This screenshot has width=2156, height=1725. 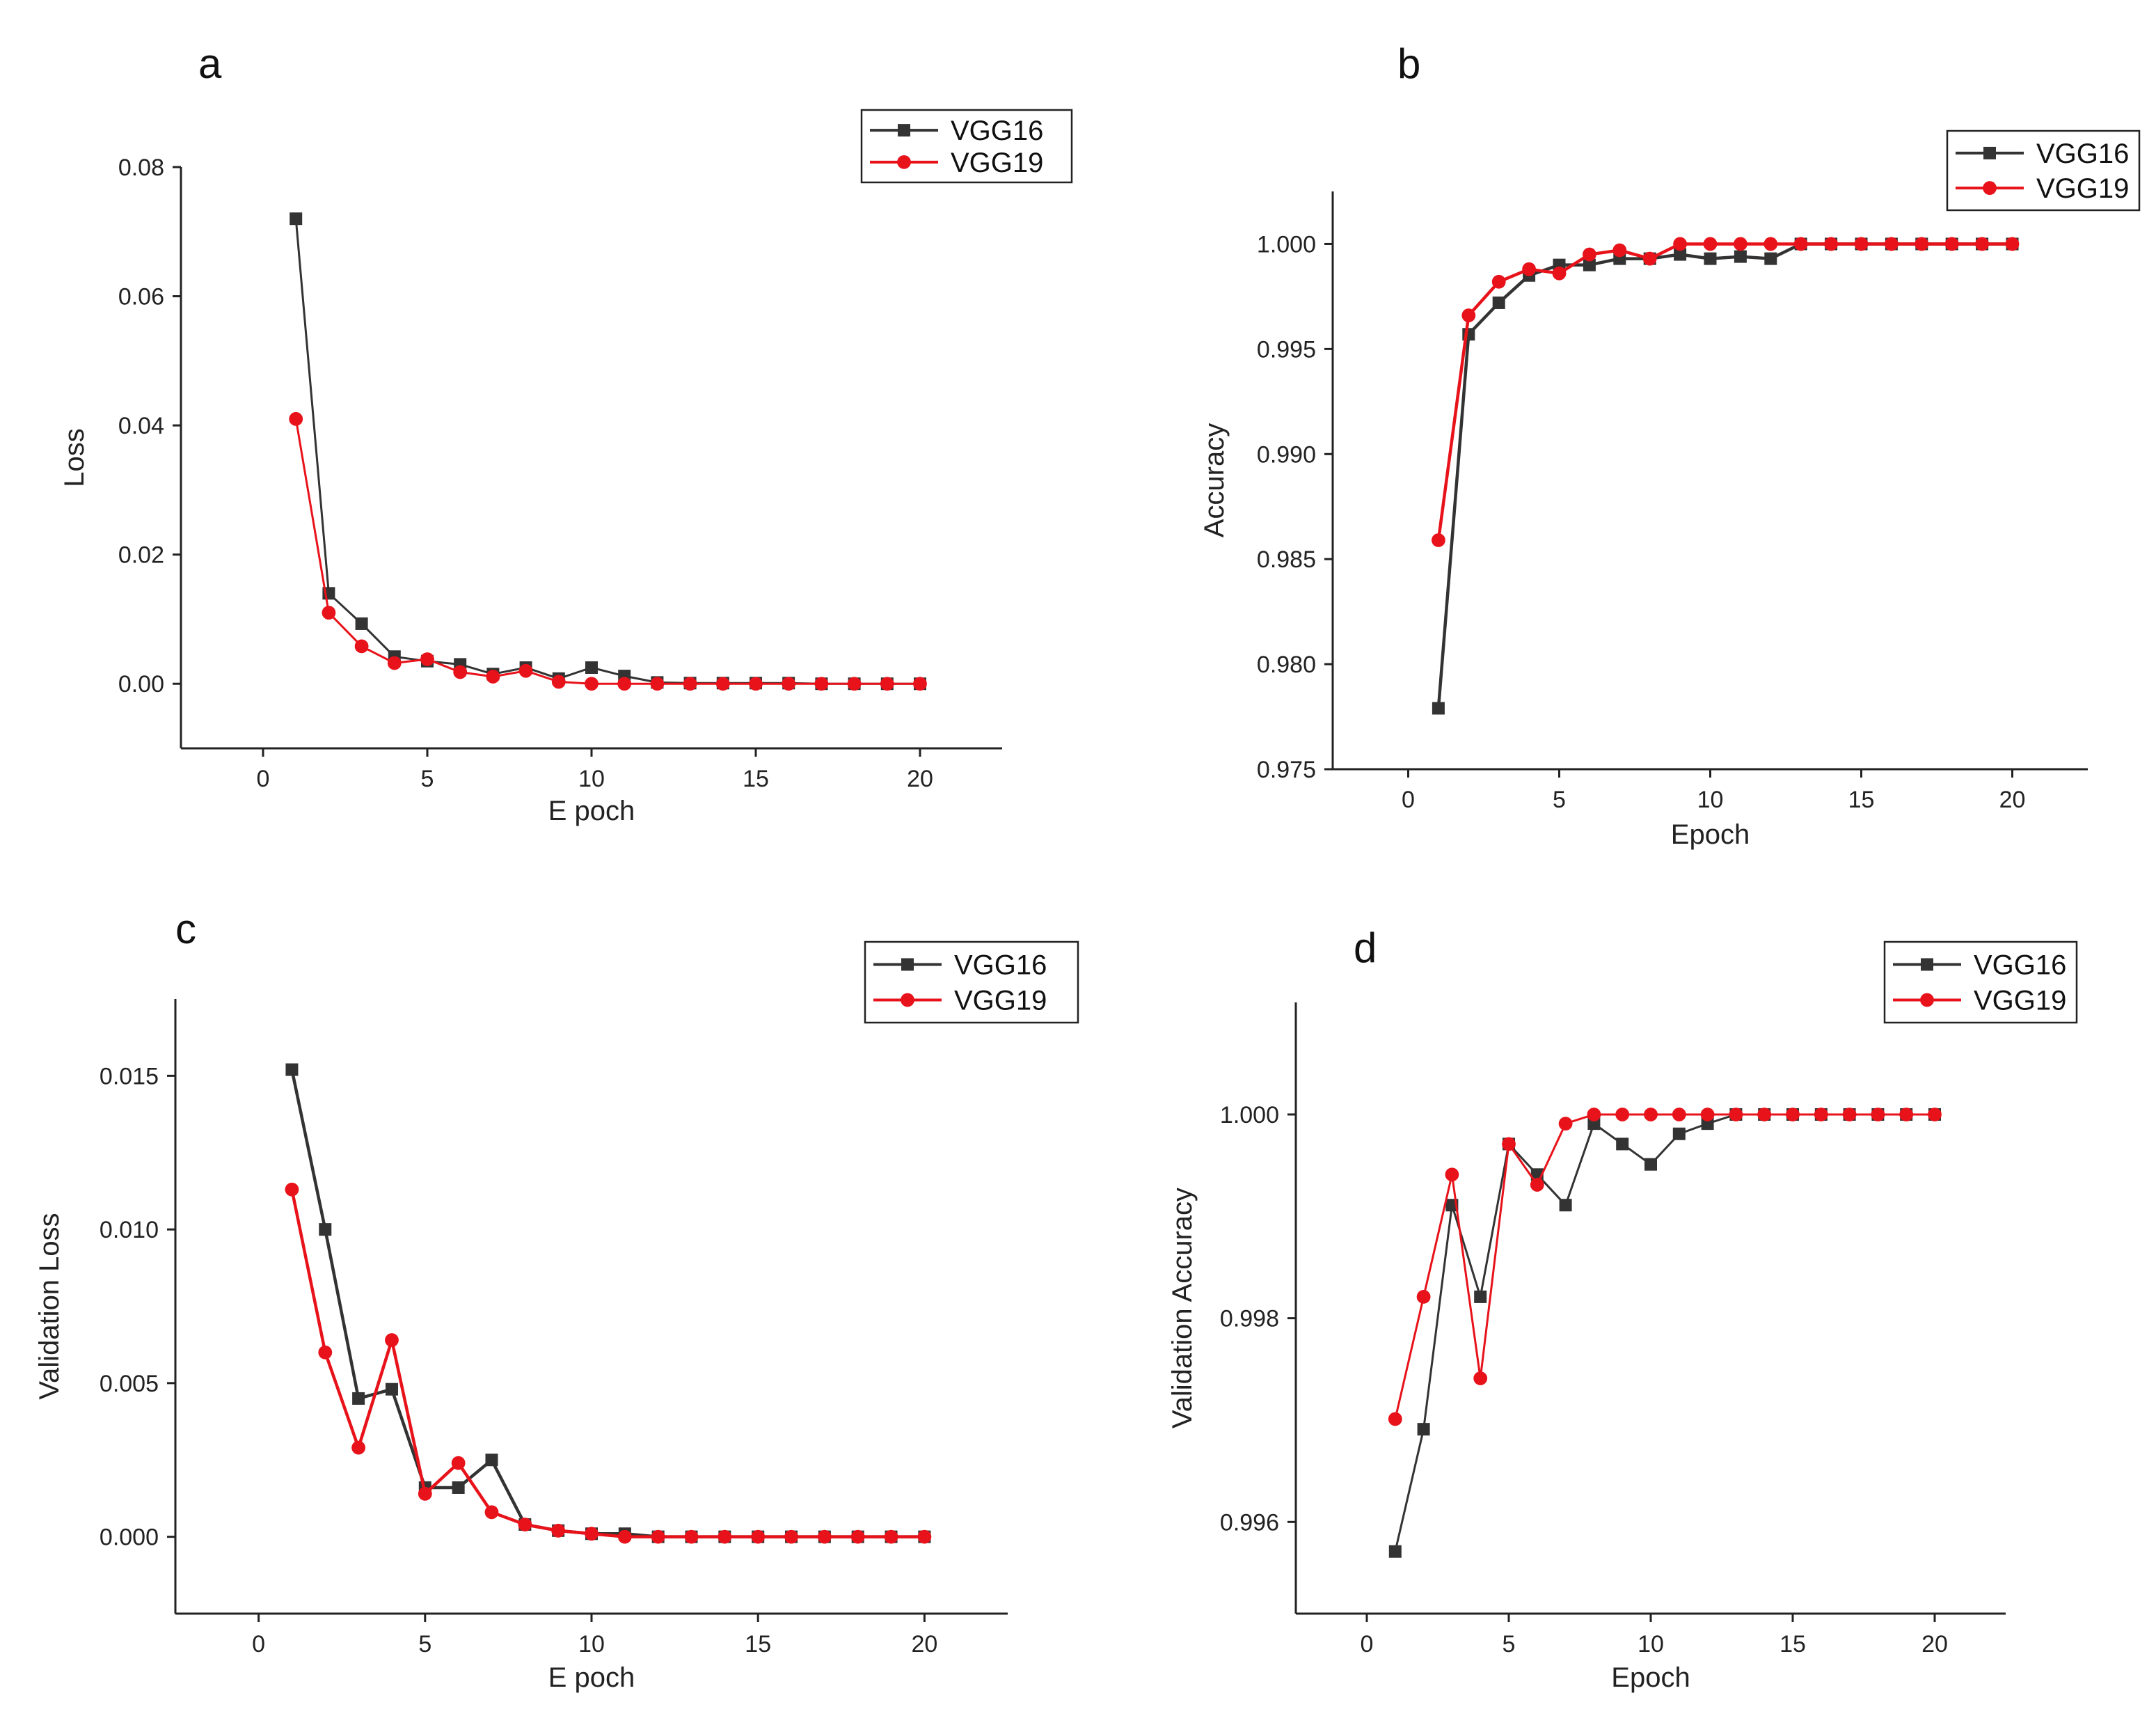 What do you see at coordinates (129, 1076) in the screenshot?
I see `y-tick-label: 0.015` at bounding box center [129, 1076].